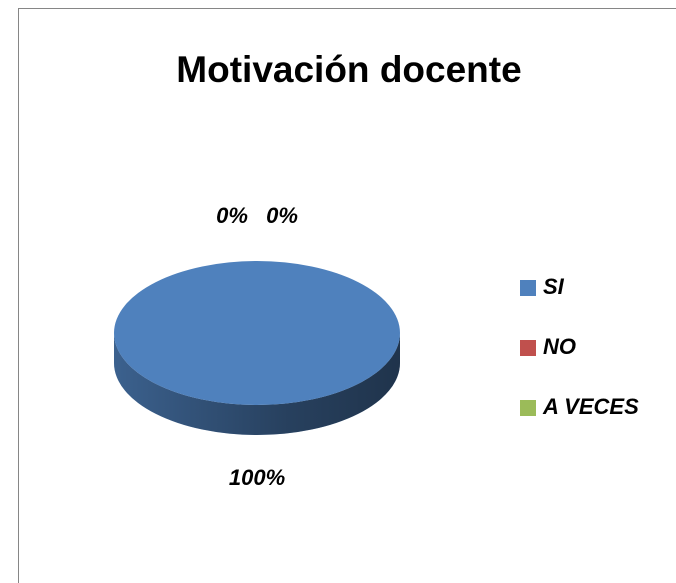  Describe the element at coordinates (590, 406) in the screenshot. I see `legend-label: A VECES` at that location.